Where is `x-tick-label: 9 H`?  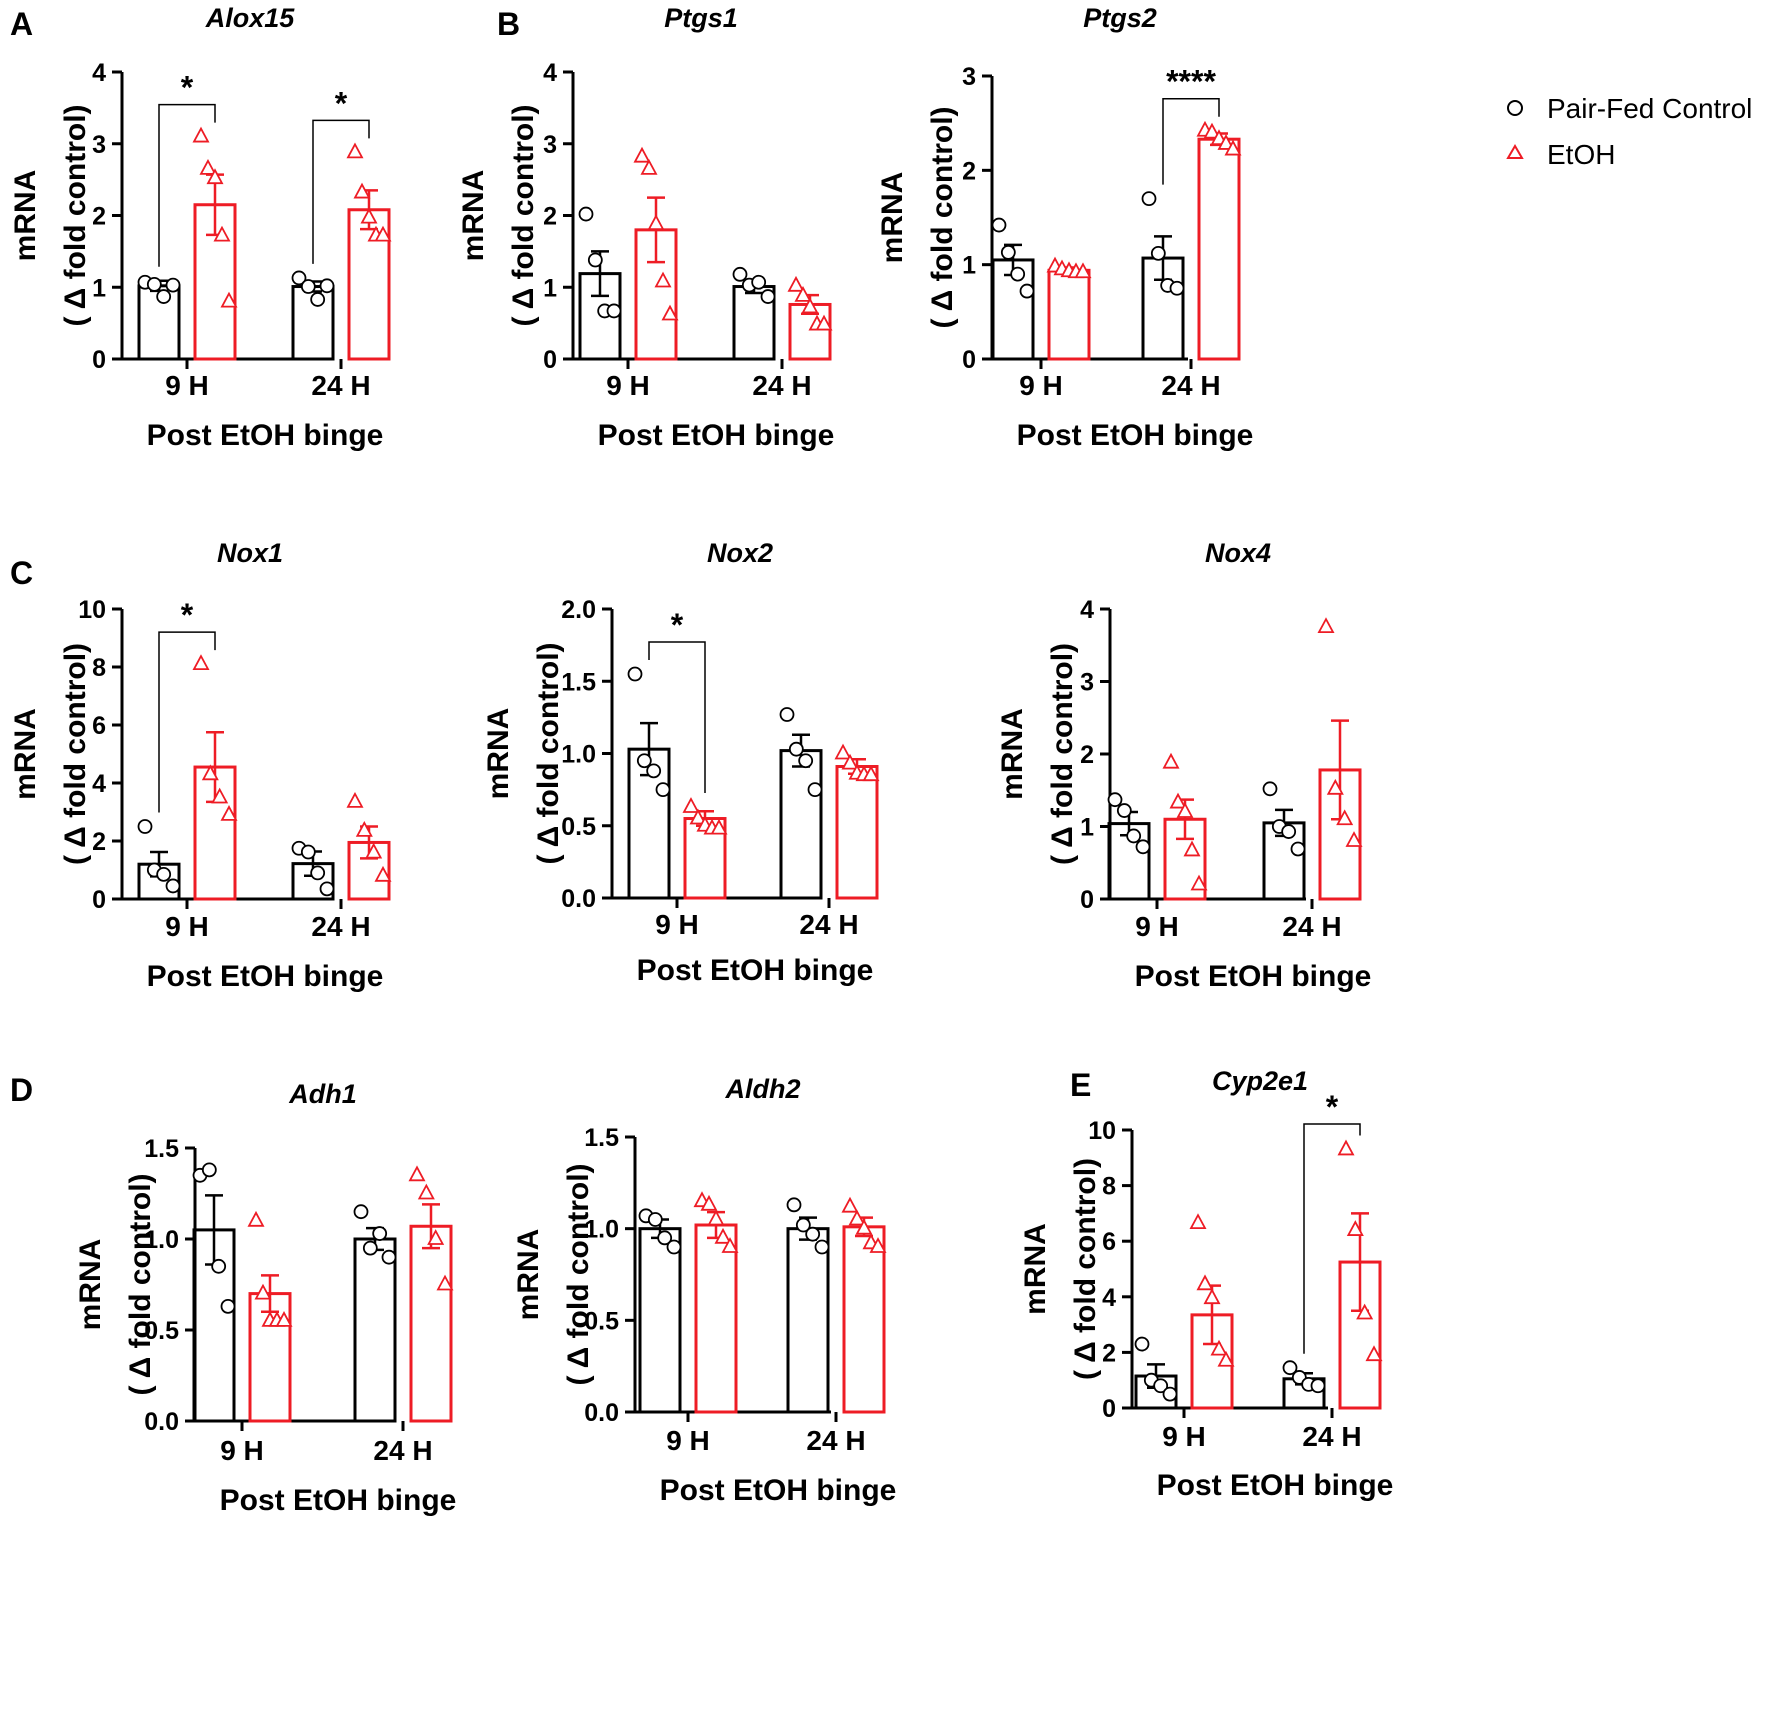
x-tick-label: 9 H is located at coordinates (242, 1450).